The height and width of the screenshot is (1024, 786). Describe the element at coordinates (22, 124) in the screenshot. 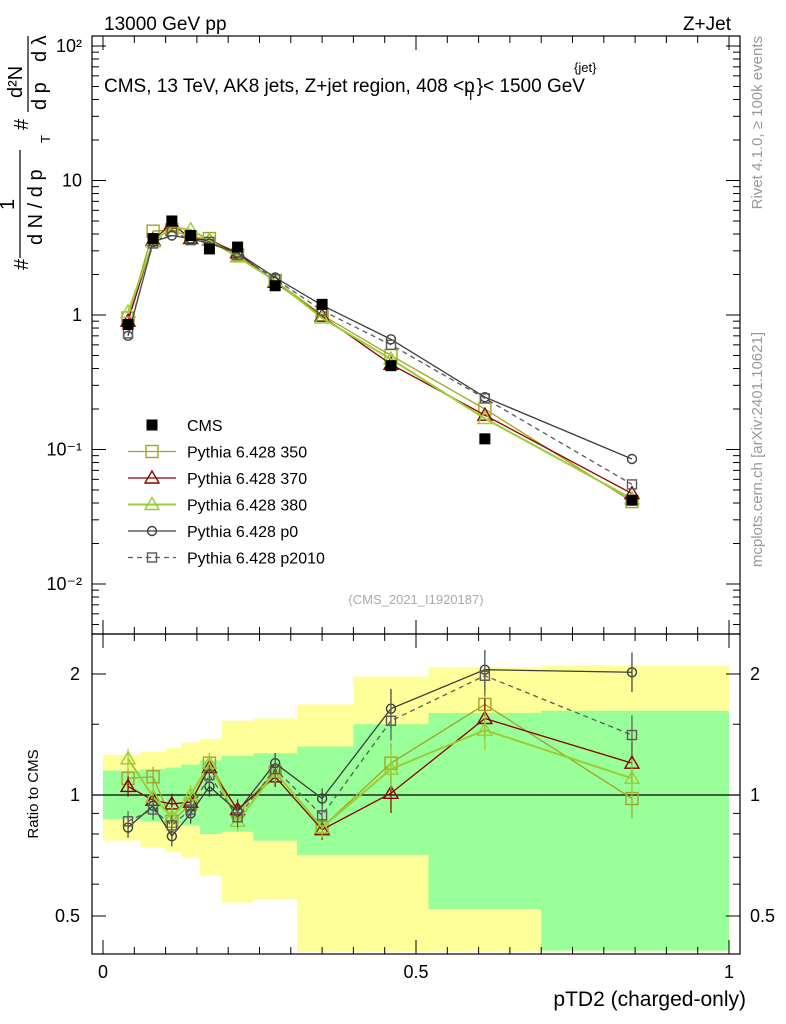

I see `y-label-hash2: #` at that location.